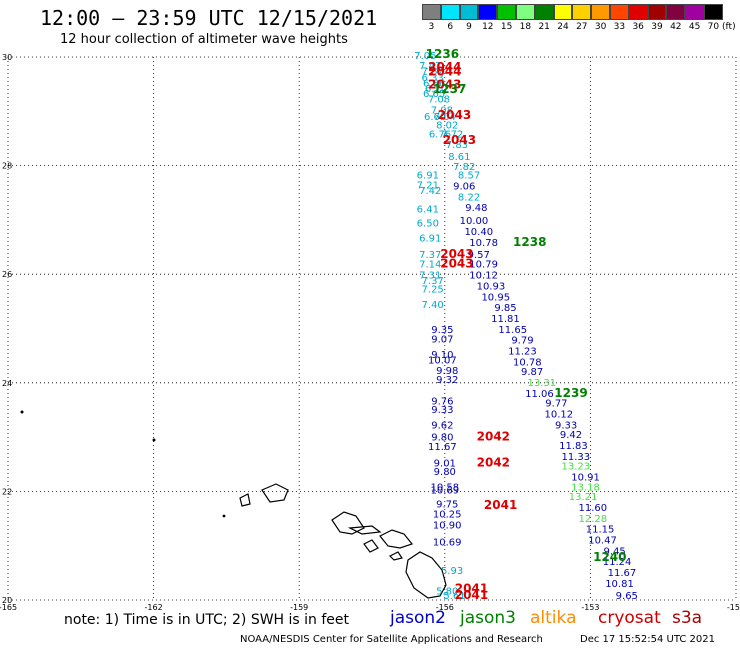  What do you see at coordinates (694, 27) in the screenshot?
I see `colorbar-label: 45` at bounding box center [694, 27].